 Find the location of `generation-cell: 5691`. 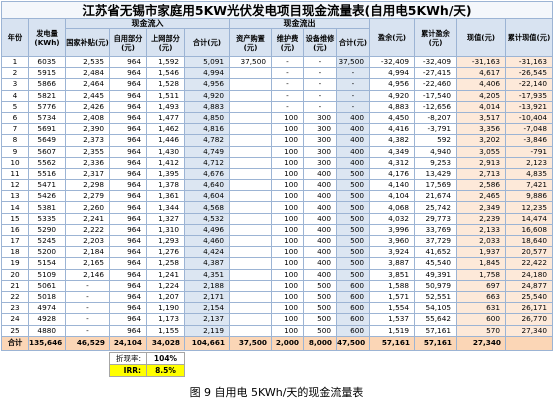

generation-cell: 5691 is located at coordinates (47, 129).